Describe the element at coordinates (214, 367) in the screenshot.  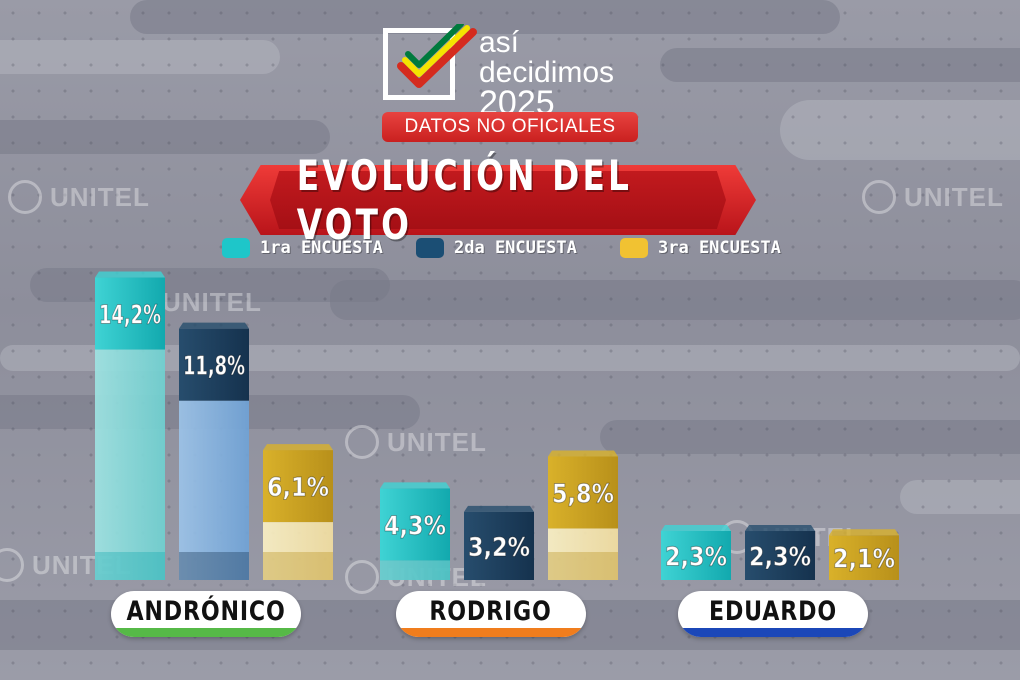
I see `data-label: 11,8%` at that location.